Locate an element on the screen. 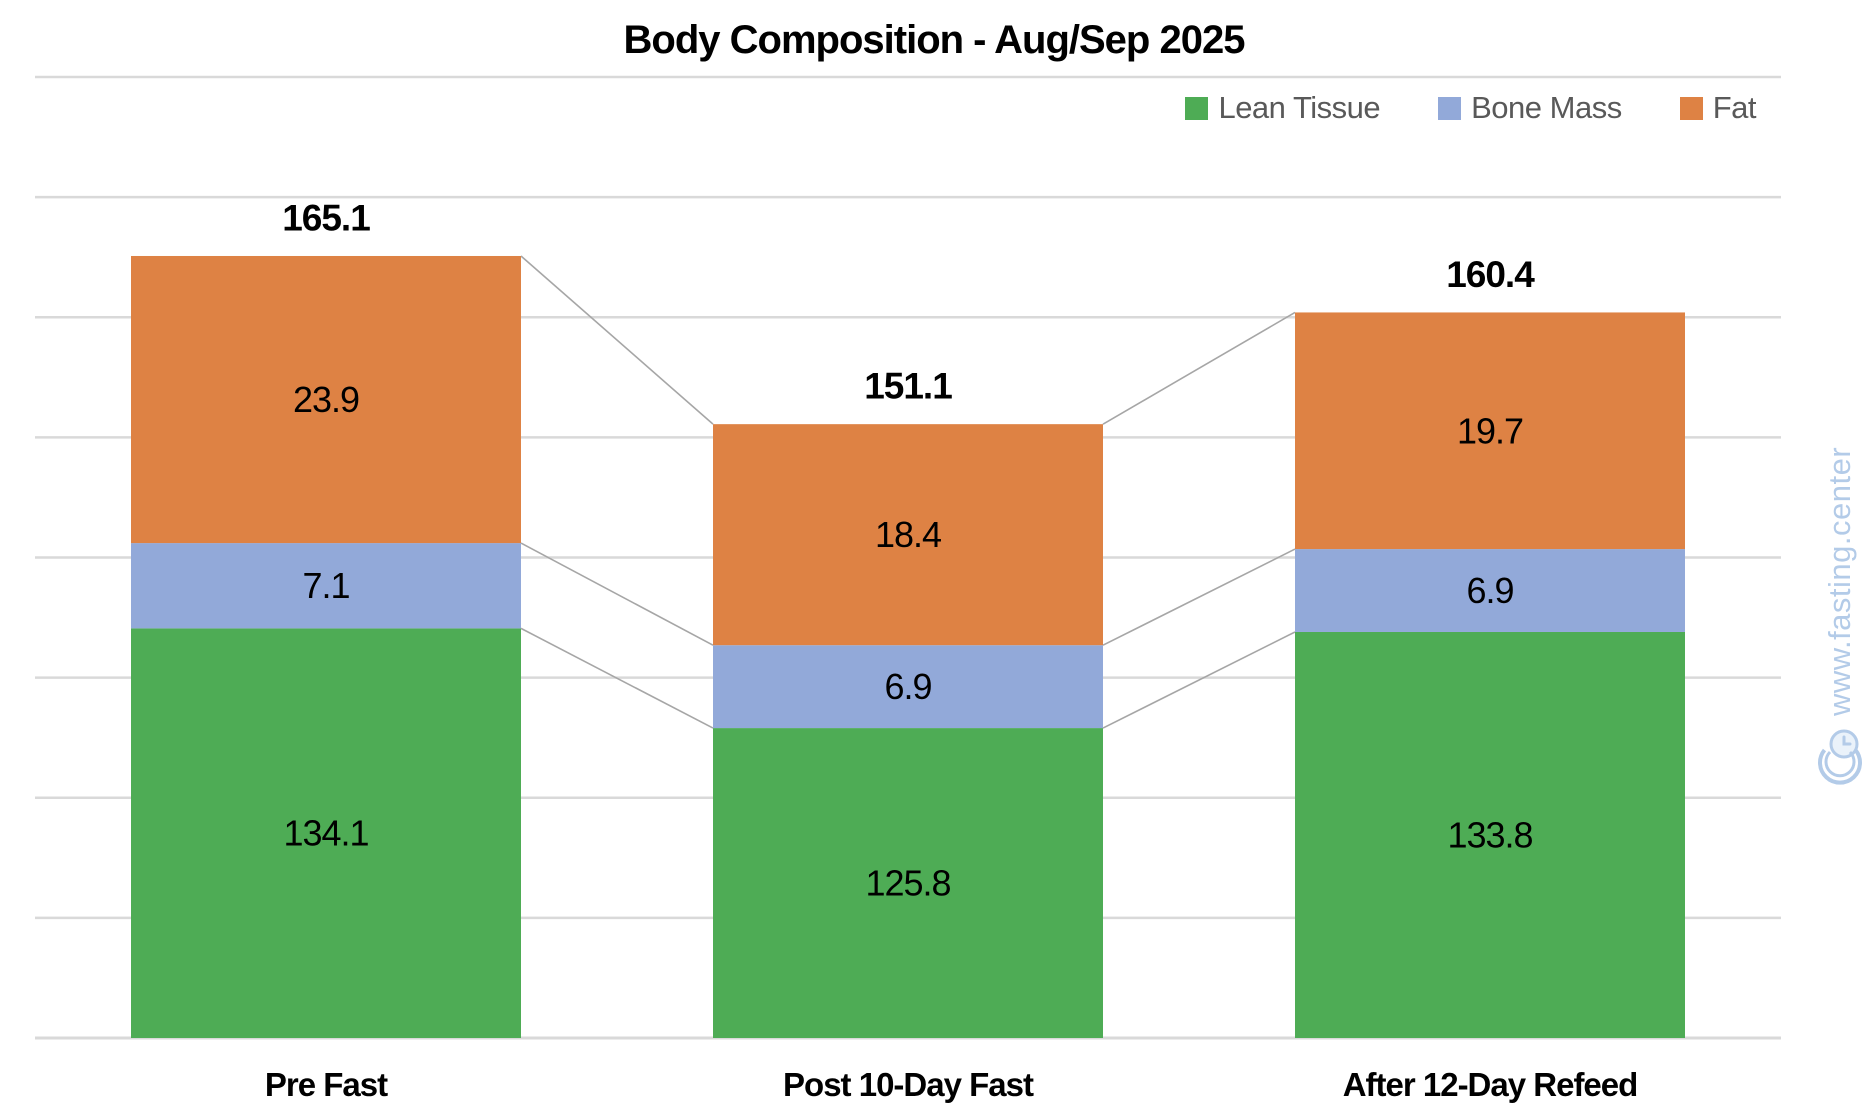 This screenshot has width=1868, height=1120. total-value-label: 160.4 is located at coordinates (1490, 274).